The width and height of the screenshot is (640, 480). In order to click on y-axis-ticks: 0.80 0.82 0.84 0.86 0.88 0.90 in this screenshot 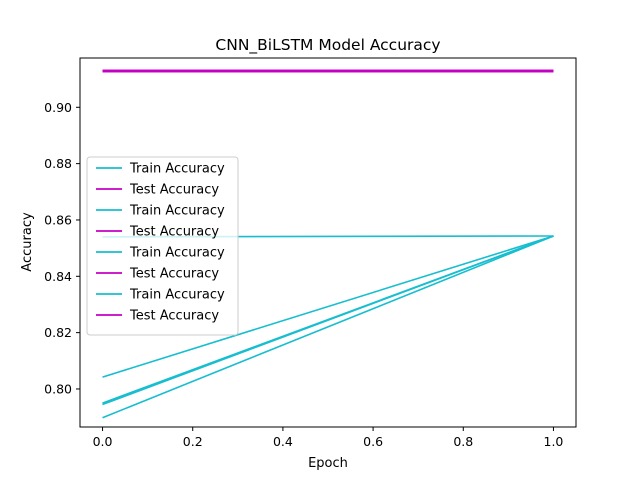, I will do `click(62, 248)`.